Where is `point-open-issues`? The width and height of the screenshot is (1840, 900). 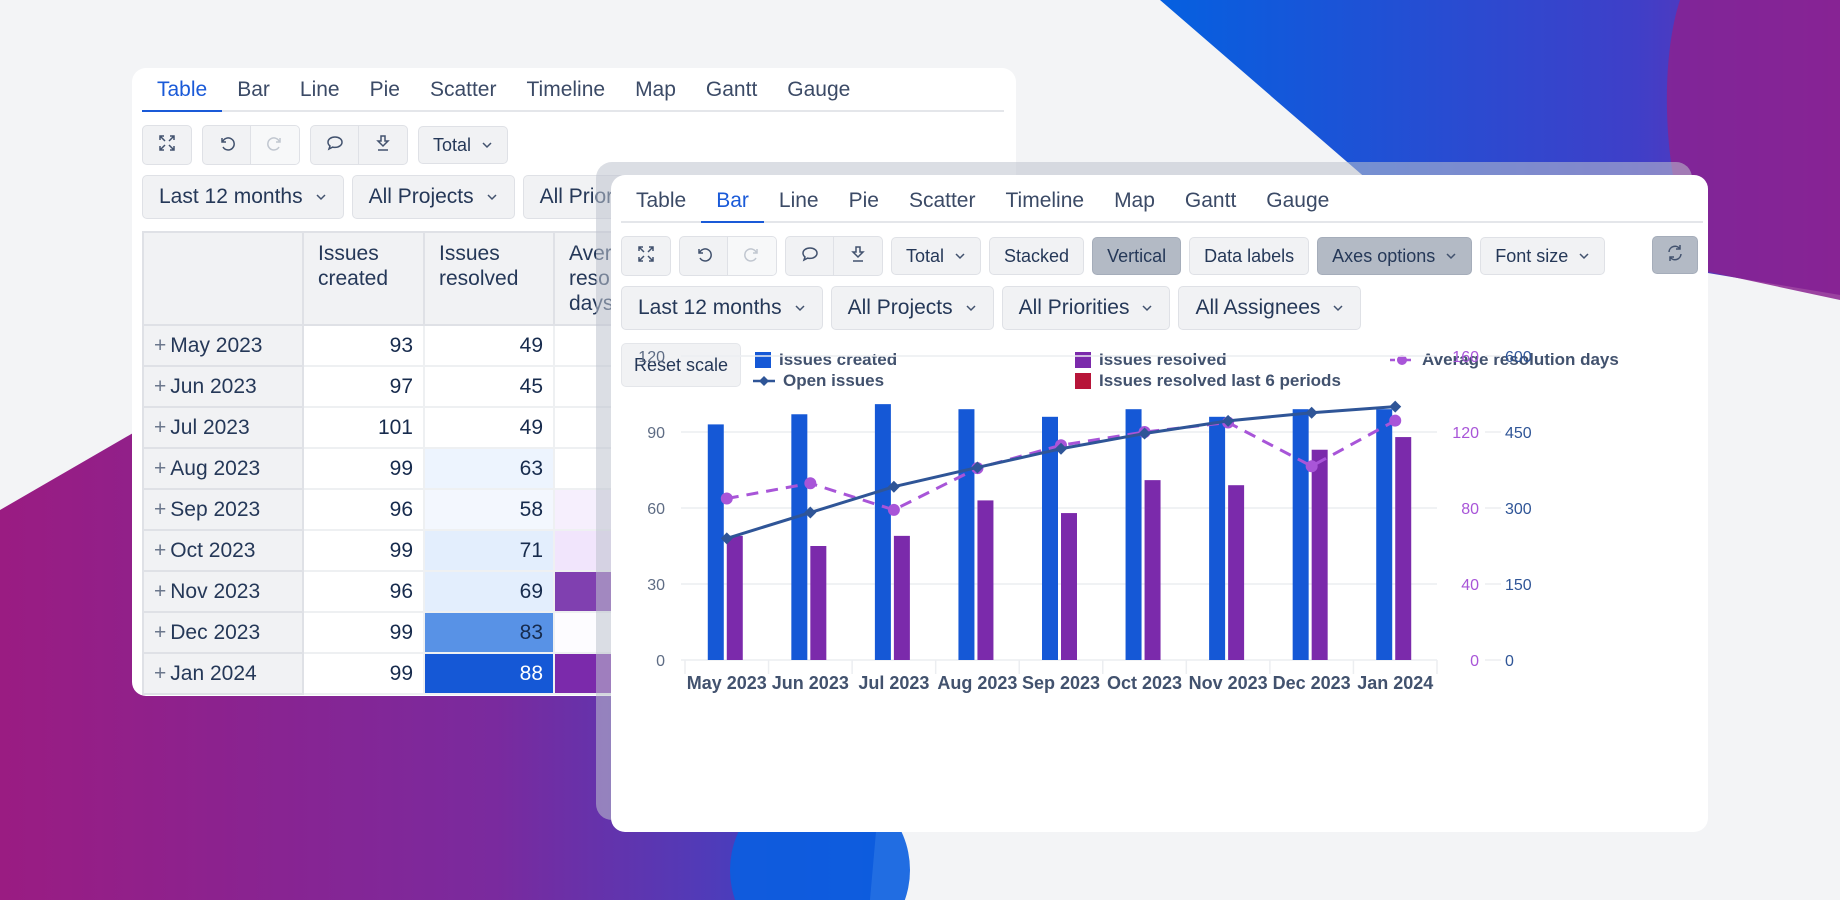 point-open-issues is located at coordinates (1228, 420).